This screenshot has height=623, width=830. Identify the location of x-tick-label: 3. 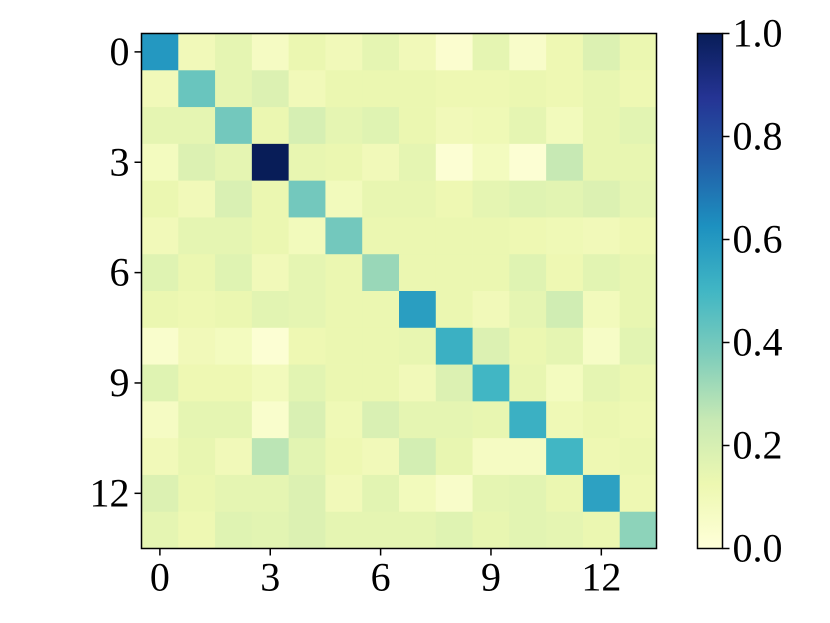
(270, 577).